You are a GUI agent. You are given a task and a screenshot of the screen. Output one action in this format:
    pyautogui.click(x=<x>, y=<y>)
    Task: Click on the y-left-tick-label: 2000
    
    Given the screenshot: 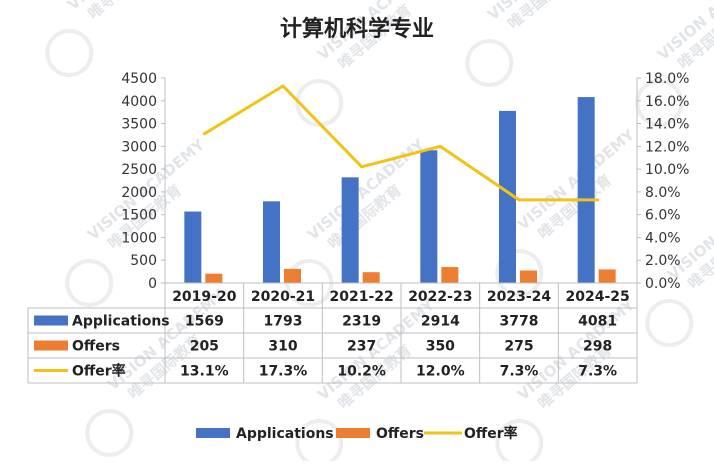 What is the action you would take?
    pyautogui.click(x=139, y=193)
    